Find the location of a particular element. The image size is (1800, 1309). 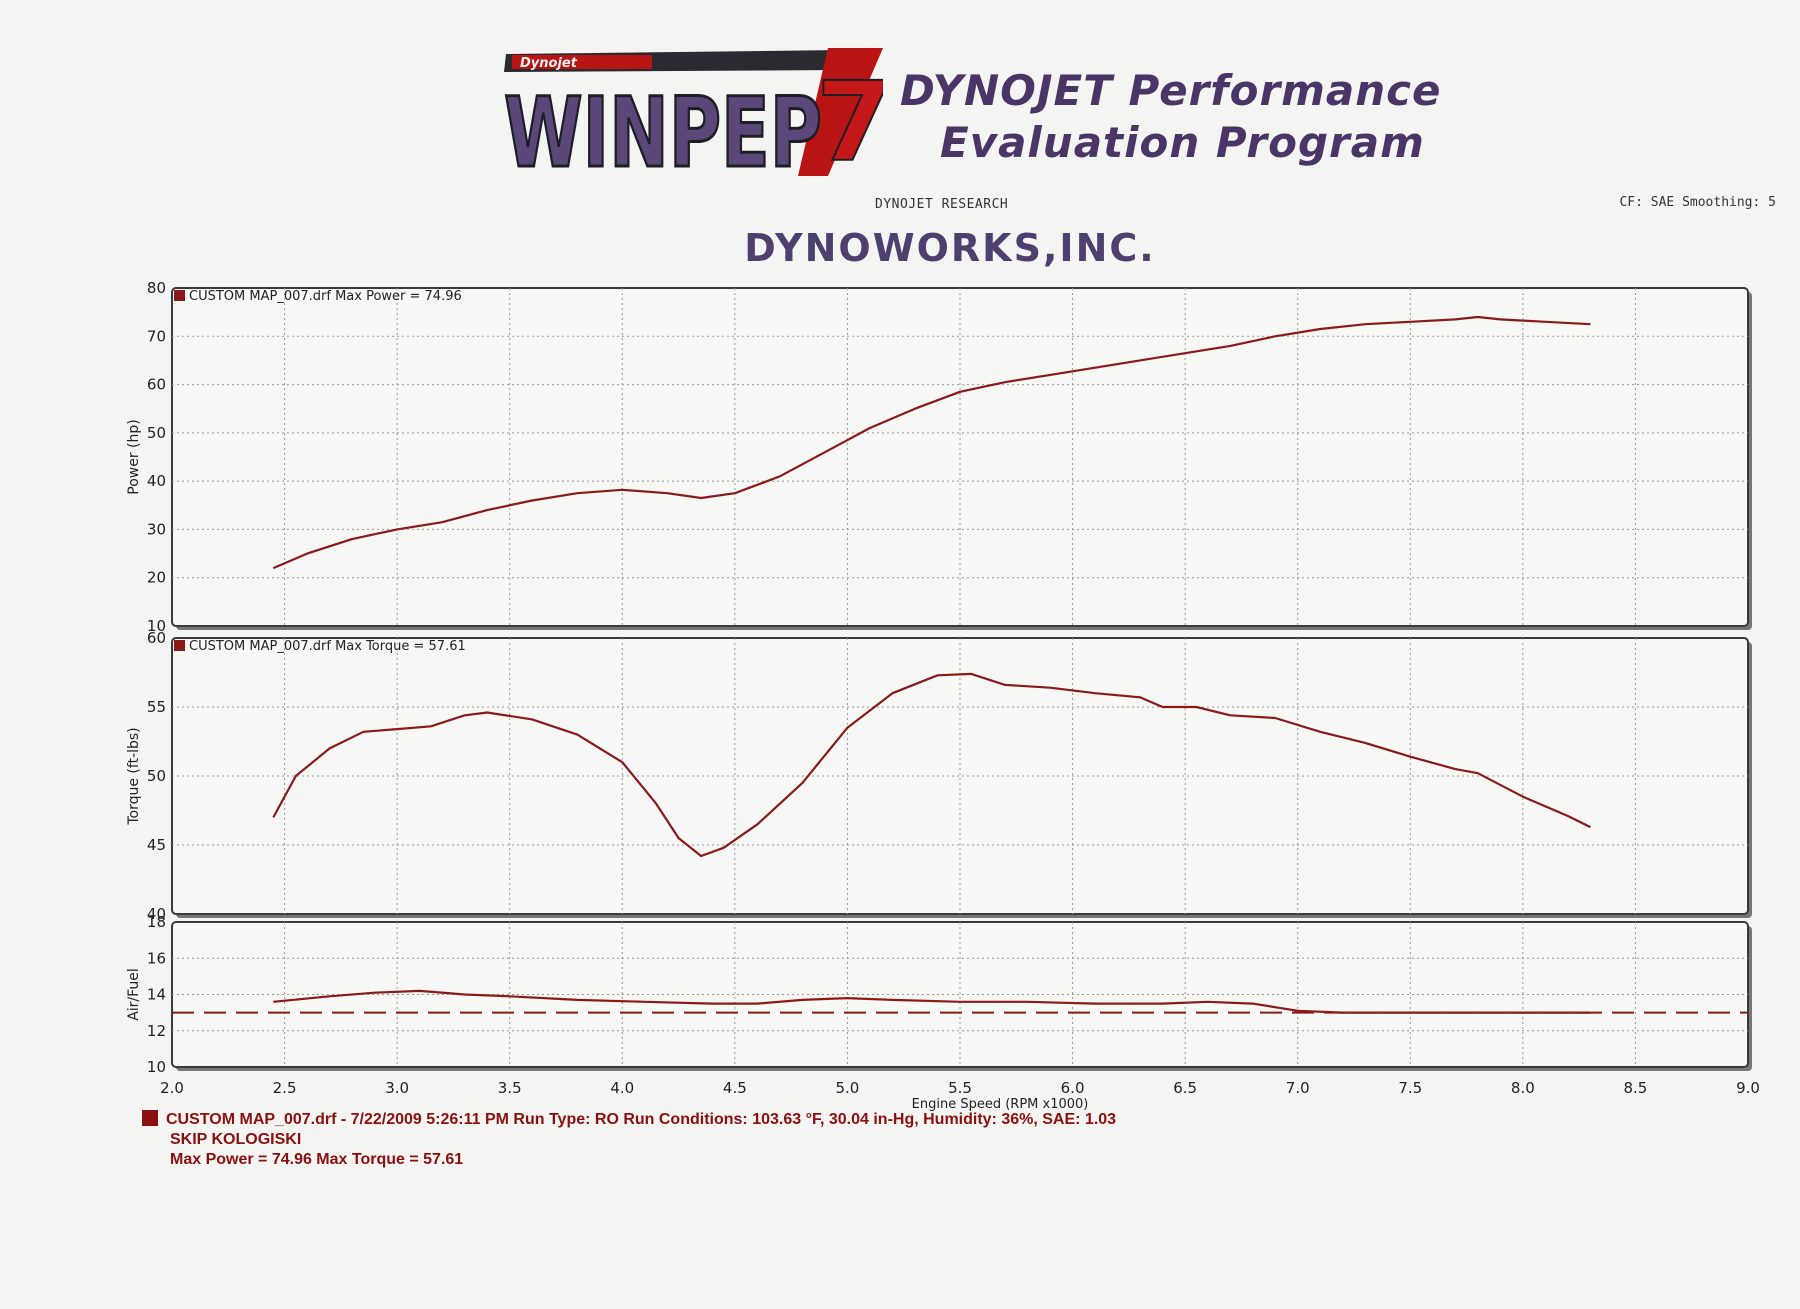

x-tick-label: 6.0 is located at coordinates (1073, 1088).